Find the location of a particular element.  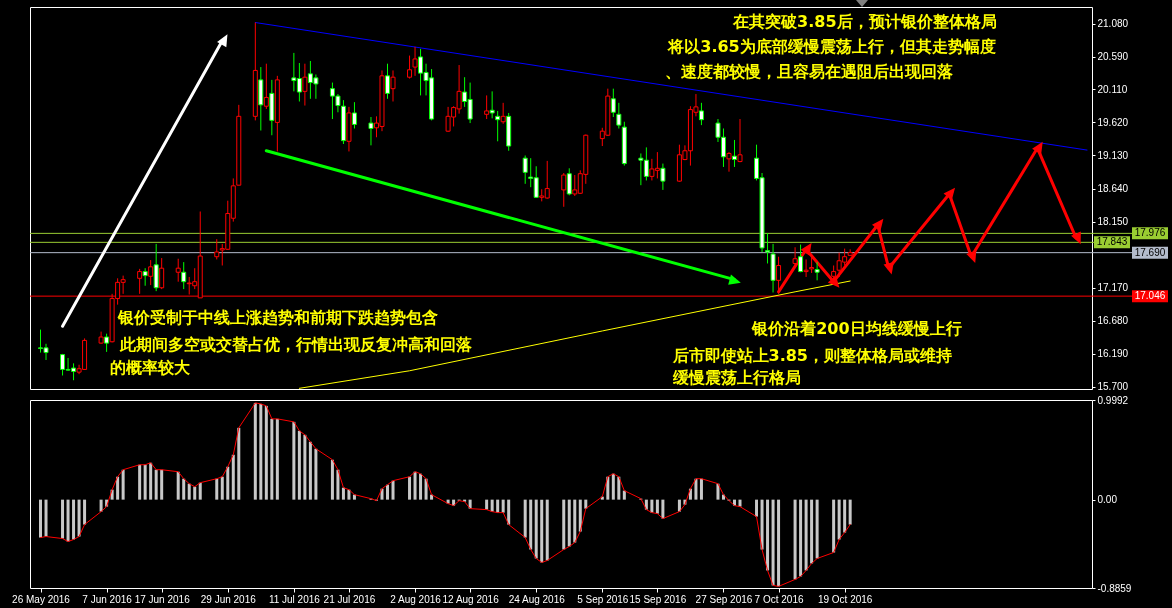

x-tick-label: 5 Sep 2016 is located at coordinates (603, 599).